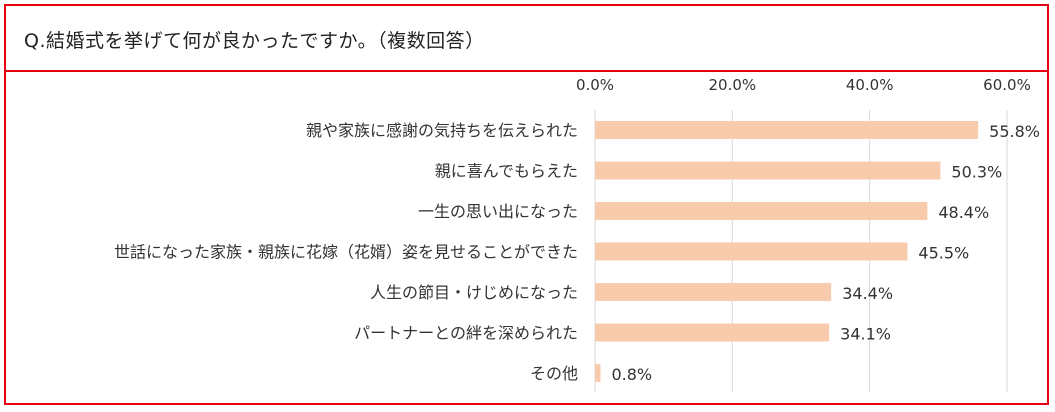 The image size is (1055, 412). What do you see at coordinates (1014, 131) in the screenshot?
I see `data-label: 55.8%` at bounding box center [1014, 131].